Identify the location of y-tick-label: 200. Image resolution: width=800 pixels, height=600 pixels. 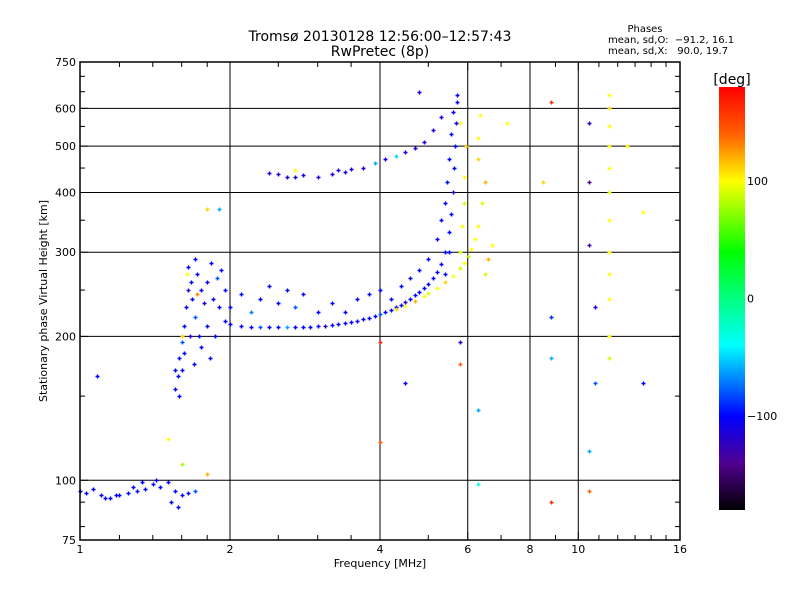
(65, 336).